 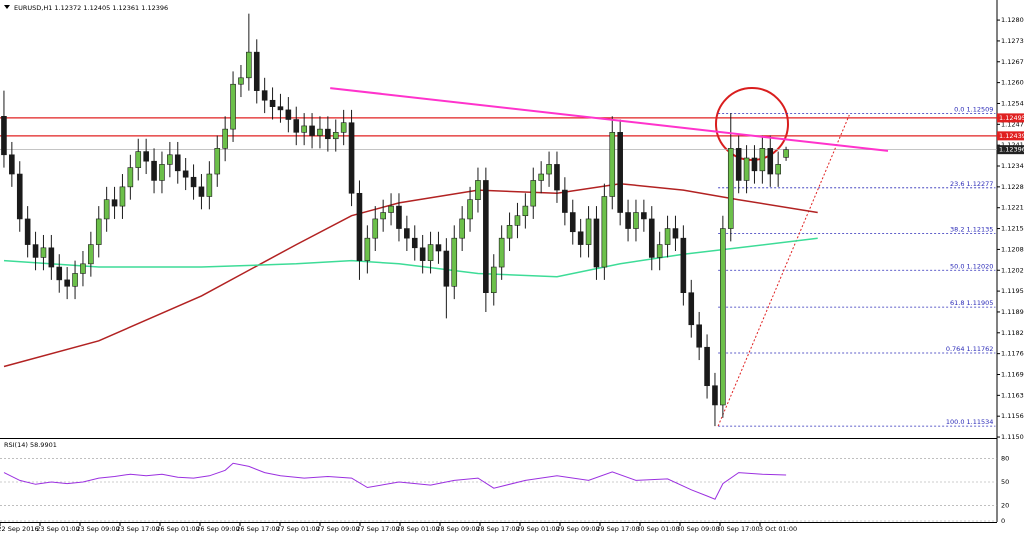 What do you see at coordinates (1012, 312) in the screenshot?
I see `y-tick-label: 1.11890` at bounding box center [1012, 312].